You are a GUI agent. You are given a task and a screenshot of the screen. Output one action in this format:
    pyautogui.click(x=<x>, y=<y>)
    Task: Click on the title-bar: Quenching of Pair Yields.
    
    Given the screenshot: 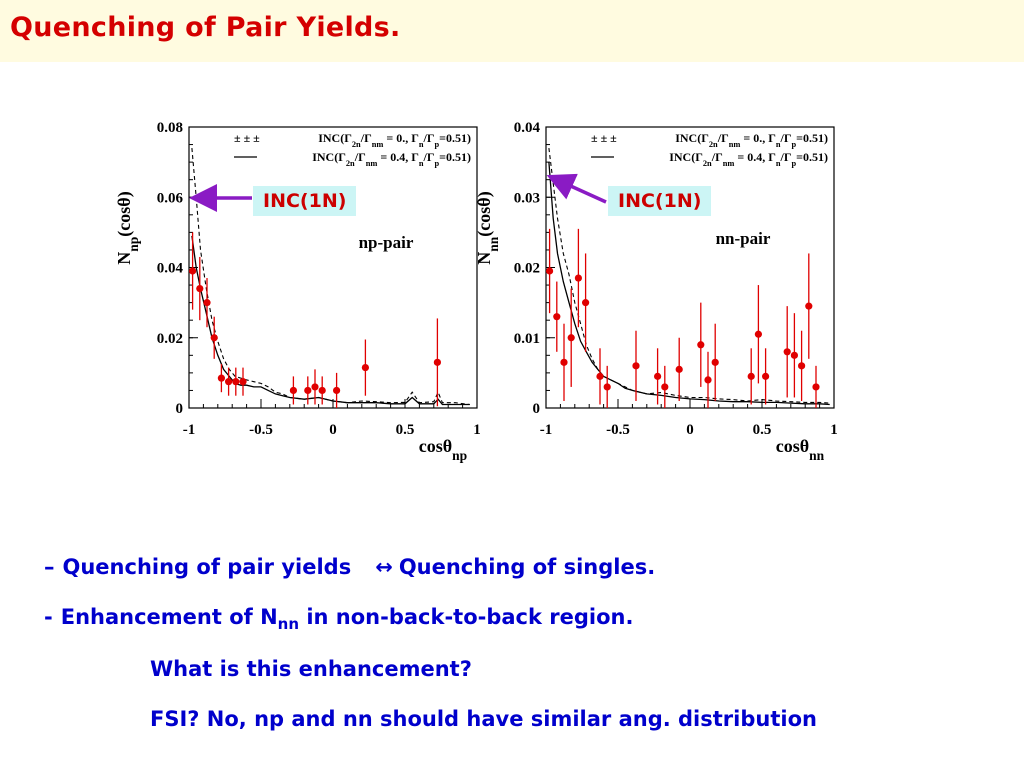 What is the action you would take?
    pyautogui.click(x=512, y=31)
    